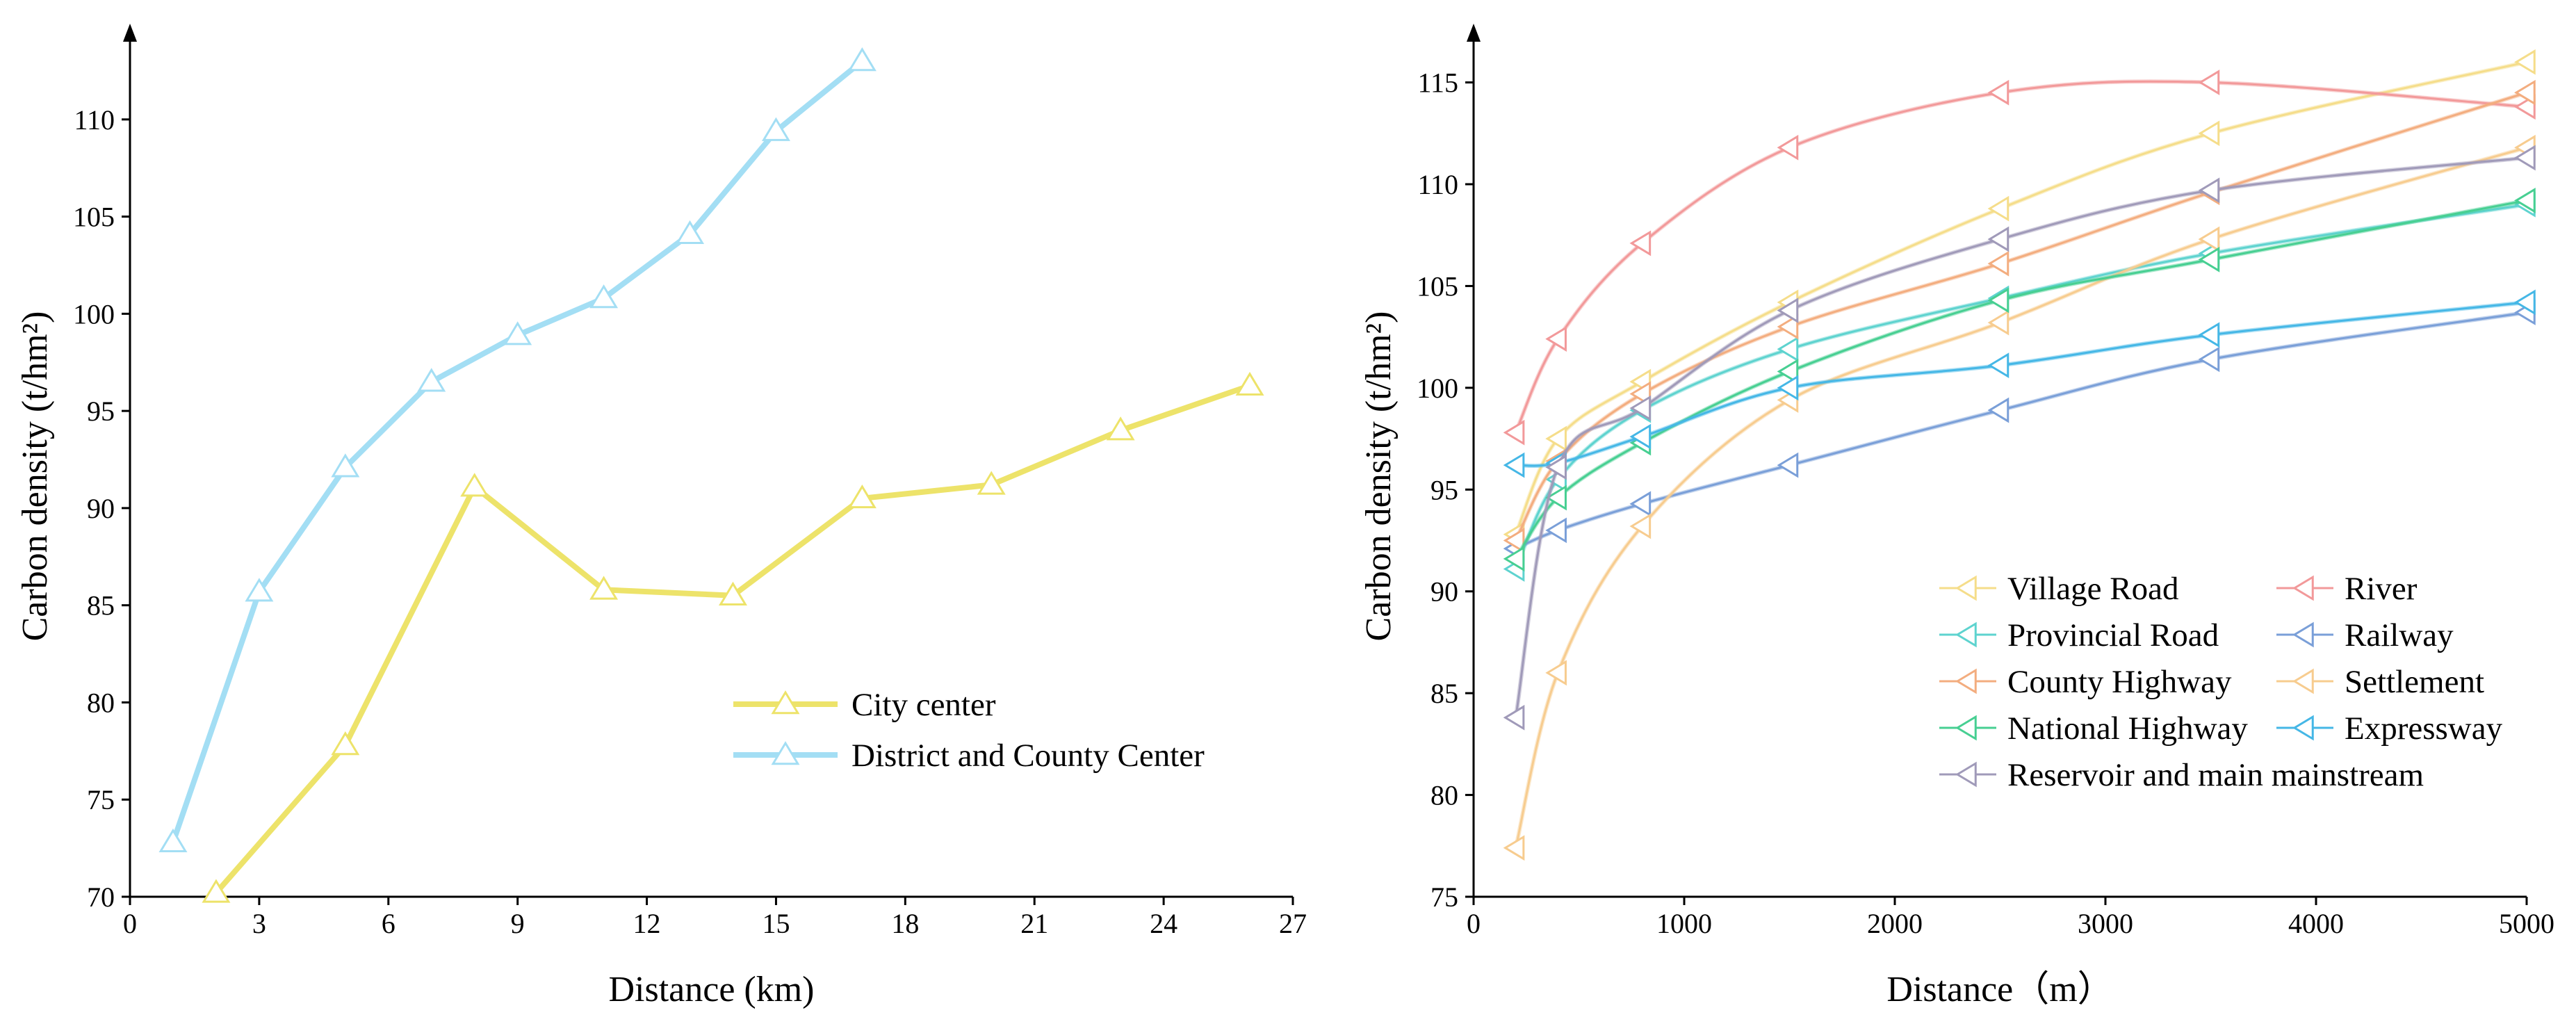 The height and width of the screenshot is (1033, 2576). What do you see at coordinates (259, 923) in the screenshot?
I see `x-tick-label: 3` at bounding box center [259, 923].